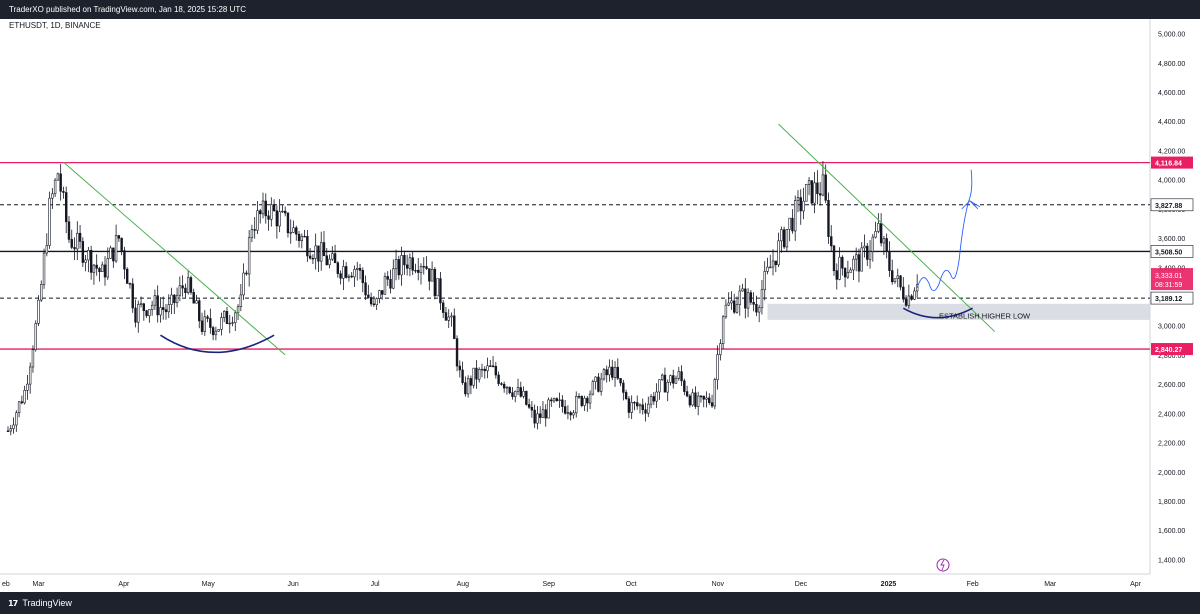 Image resolution: width=1200 pixels, height=615 pixels. Describe the element at coordinates (1171, 122) in the screenshot. I see `y-tick-label: 4,400.00` at that location.